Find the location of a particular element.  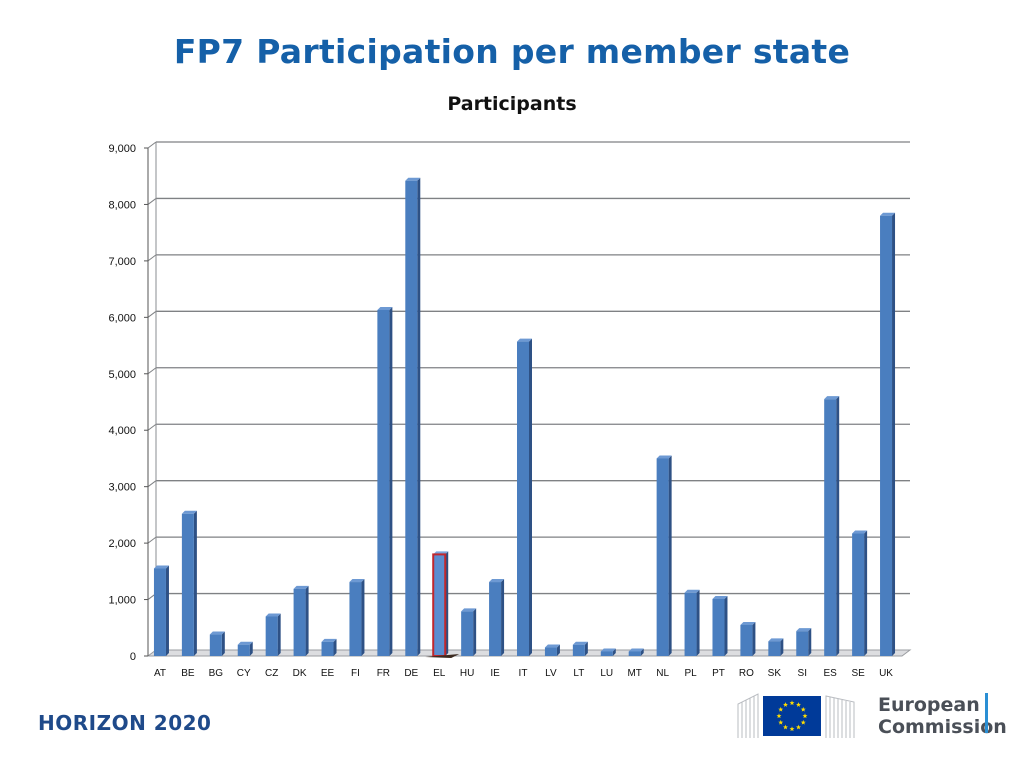

bar-el is located at coordinates (442, 604).